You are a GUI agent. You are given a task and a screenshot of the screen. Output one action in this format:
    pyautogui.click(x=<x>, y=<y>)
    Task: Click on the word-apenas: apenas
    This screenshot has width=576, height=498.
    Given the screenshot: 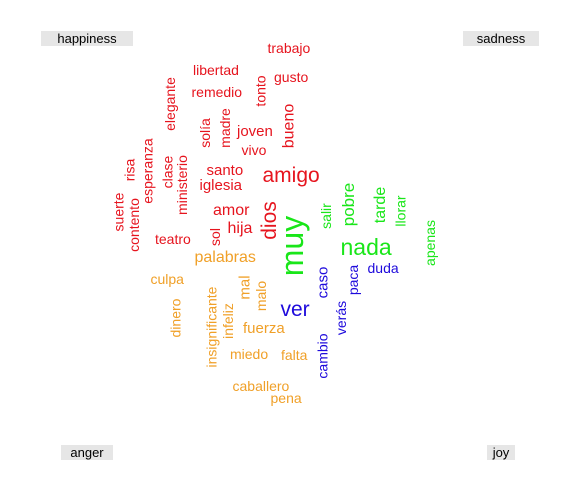 What is the action you would take?
    pyautogui.click(x=429, y=243)
    